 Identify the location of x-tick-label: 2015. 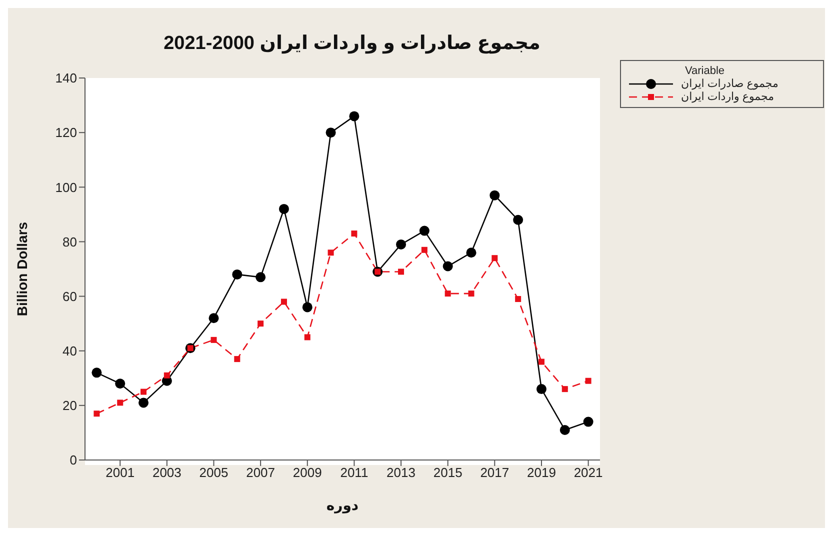
(447, 472).